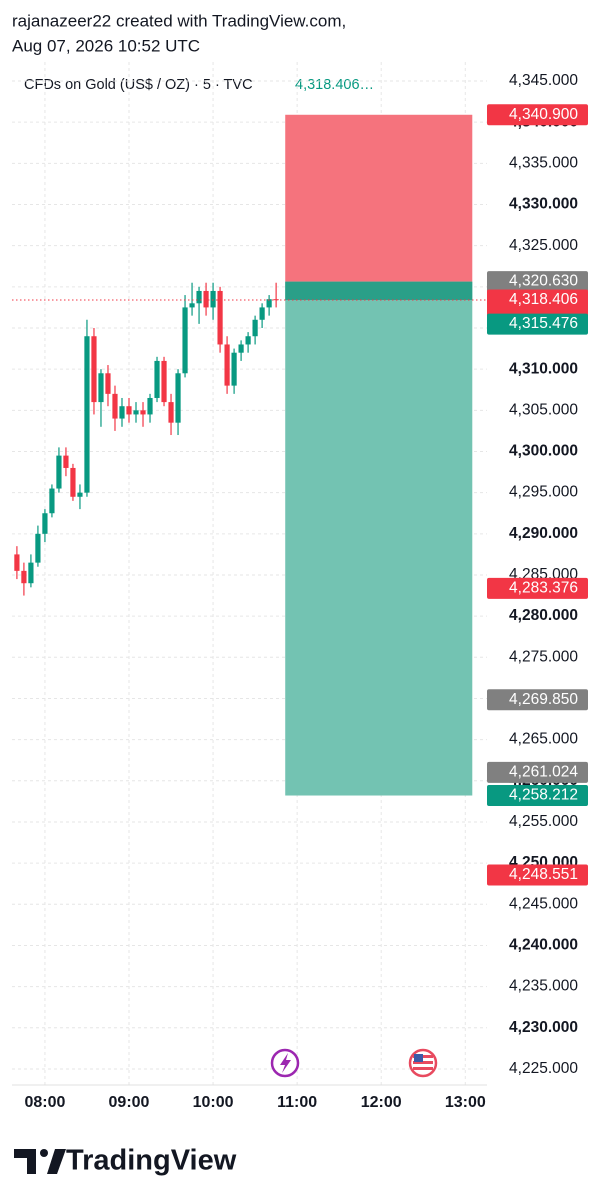 The image size is (607, 1200). I want to click on y-tick-label: 4,240.000, so click(543, 945).